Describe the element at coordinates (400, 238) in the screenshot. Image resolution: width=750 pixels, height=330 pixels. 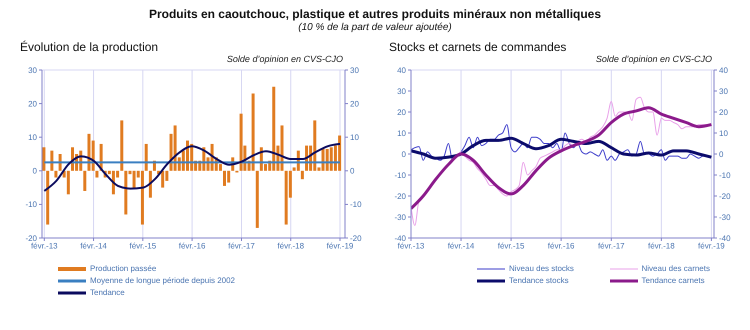
I see `y-tick-label: -40` at that location.